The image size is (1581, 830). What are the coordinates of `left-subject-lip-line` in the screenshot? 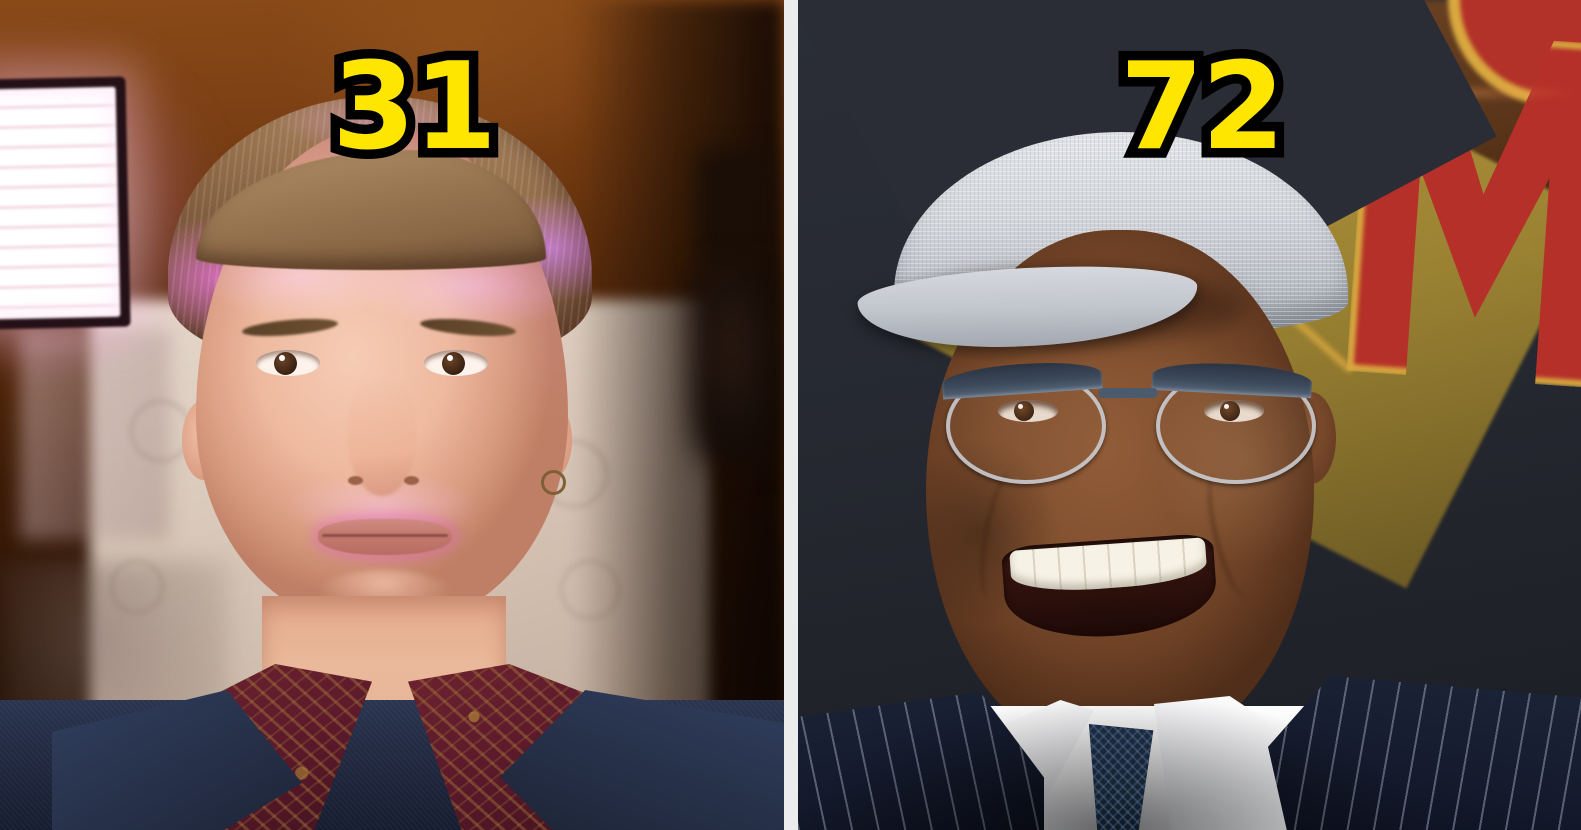 It's located at (385, 535).